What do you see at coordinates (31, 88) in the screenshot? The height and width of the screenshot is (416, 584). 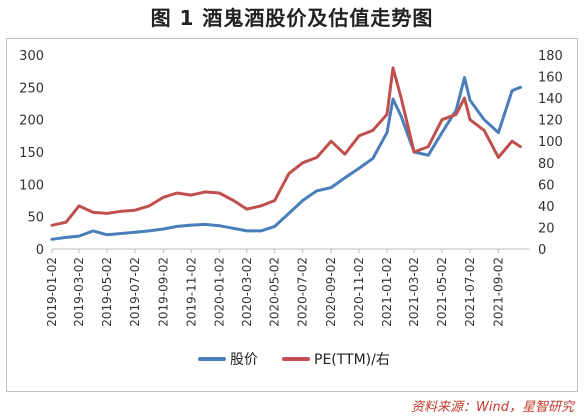 I see `y-left-tick-label: 250` at bounding box center [31, 88].